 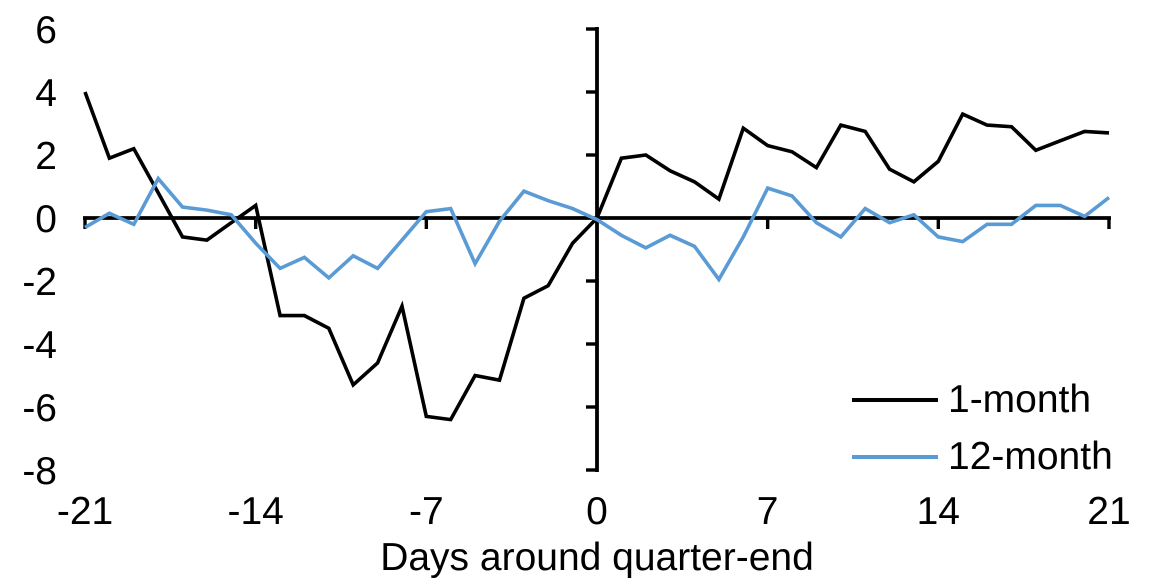 I want to click on x-tick-label: 7, so click(x=768, y=511).